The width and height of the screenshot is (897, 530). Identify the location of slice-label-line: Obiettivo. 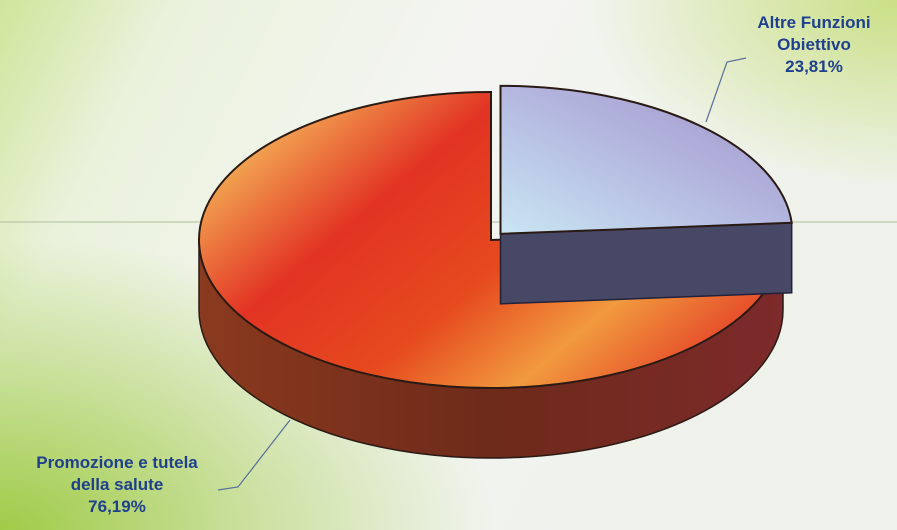
(814, 44).